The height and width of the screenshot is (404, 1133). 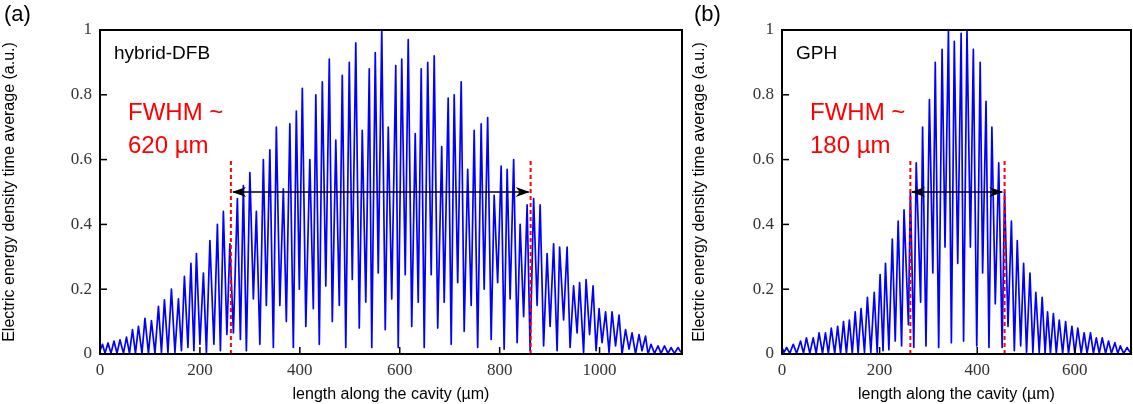 I want to click on chart-title: (b), so click(x=707, y=14).